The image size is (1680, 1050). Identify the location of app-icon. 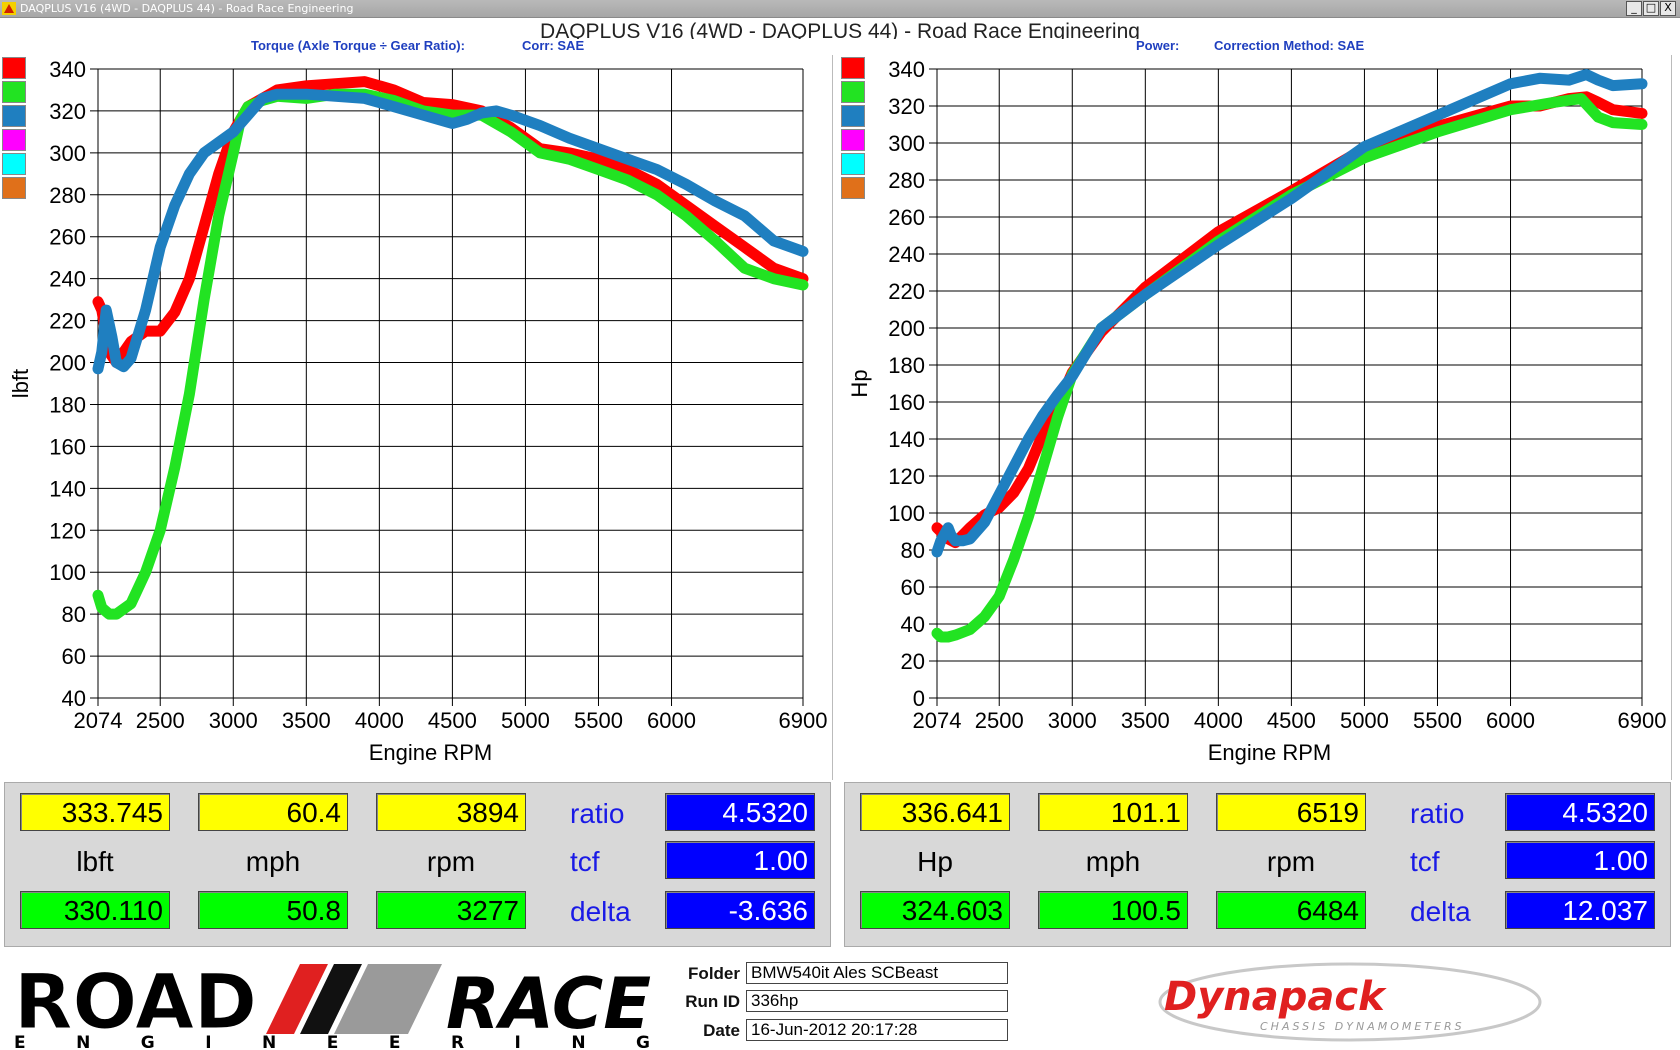
(9, 8).